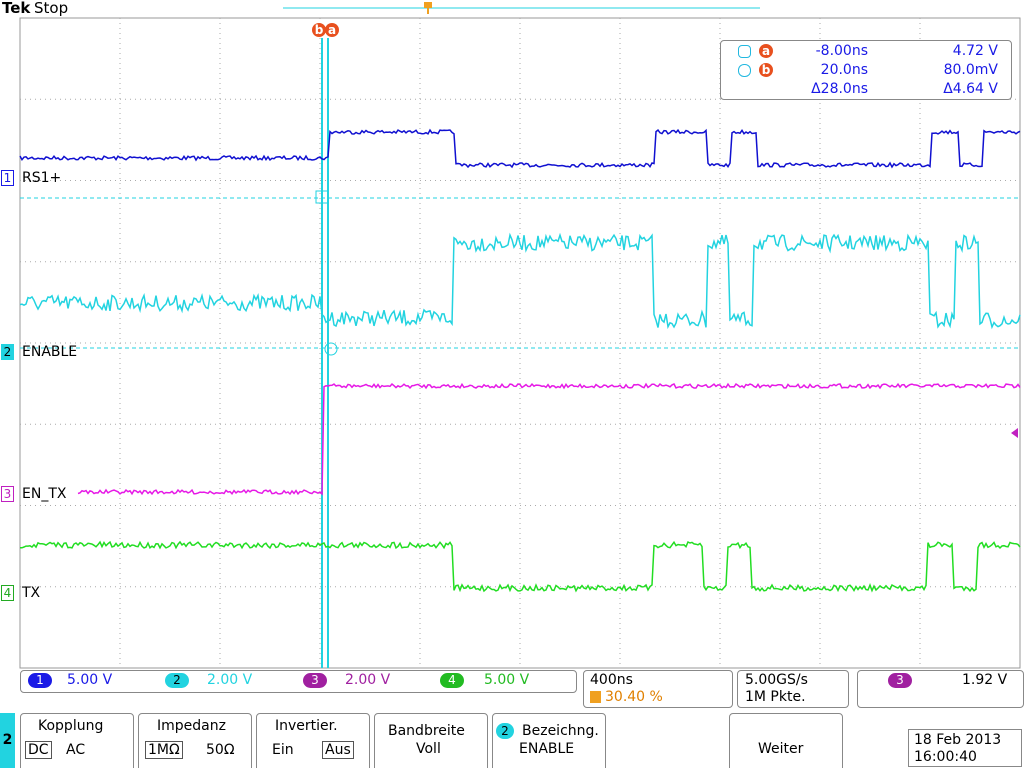  I want to click on channel-label: ENABLE, so click(50, 352).